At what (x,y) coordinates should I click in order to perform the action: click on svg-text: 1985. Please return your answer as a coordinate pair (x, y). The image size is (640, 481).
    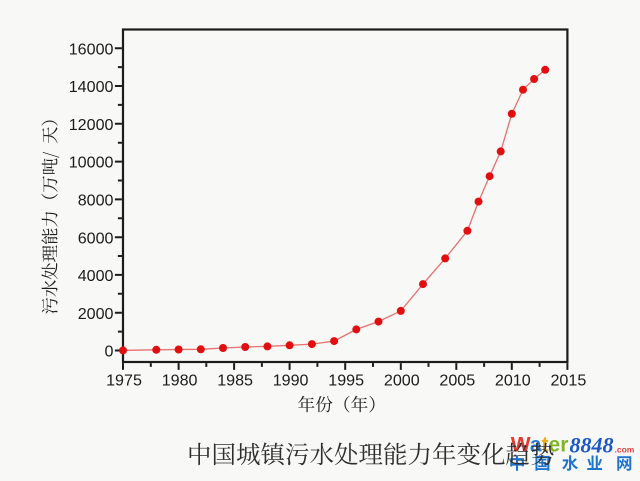
    Looking at the image, I should click on (235, 380).